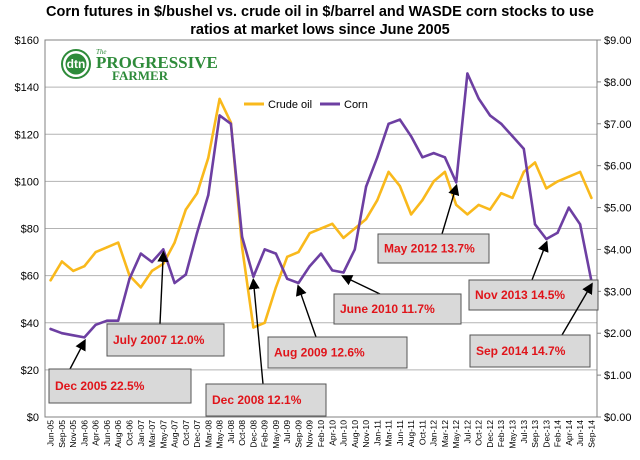  I want to click on y-right-tick-label: $2.00, so click(618, 334).